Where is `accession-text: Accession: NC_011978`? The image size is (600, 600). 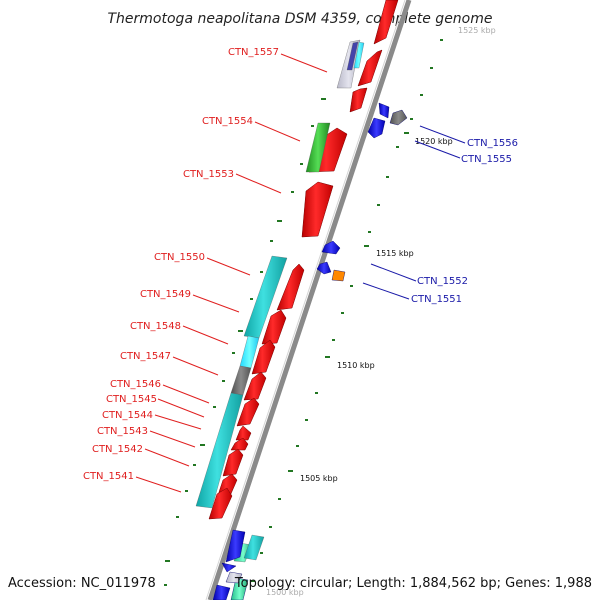 accession-text: Accession: NC_011978 is located at coordinates (82, 583).